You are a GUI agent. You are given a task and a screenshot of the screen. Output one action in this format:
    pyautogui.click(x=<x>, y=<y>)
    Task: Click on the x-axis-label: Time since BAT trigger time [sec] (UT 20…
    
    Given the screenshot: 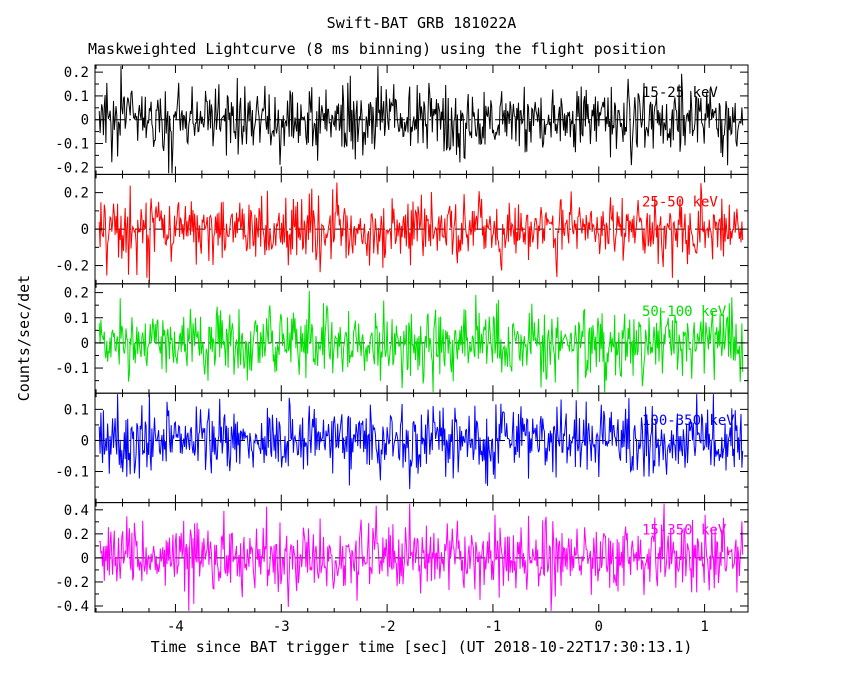 What is the action you would take?
    pyautogui.click(x=421, y=647)
    